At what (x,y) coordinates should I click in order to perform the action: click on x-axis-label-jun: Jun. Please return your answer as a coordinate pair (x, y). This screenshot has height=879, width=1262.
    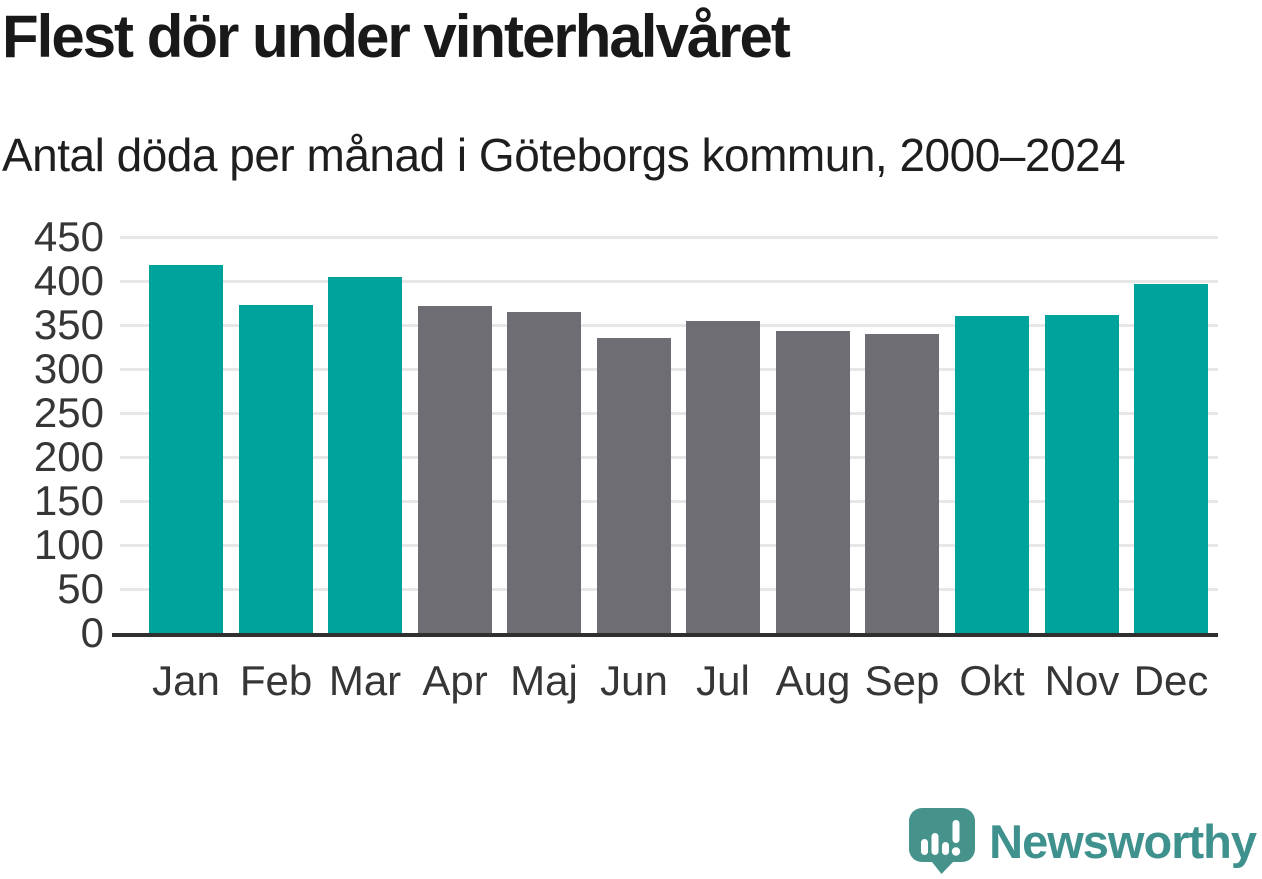
    Looking at the image, I should click on (634, 680).